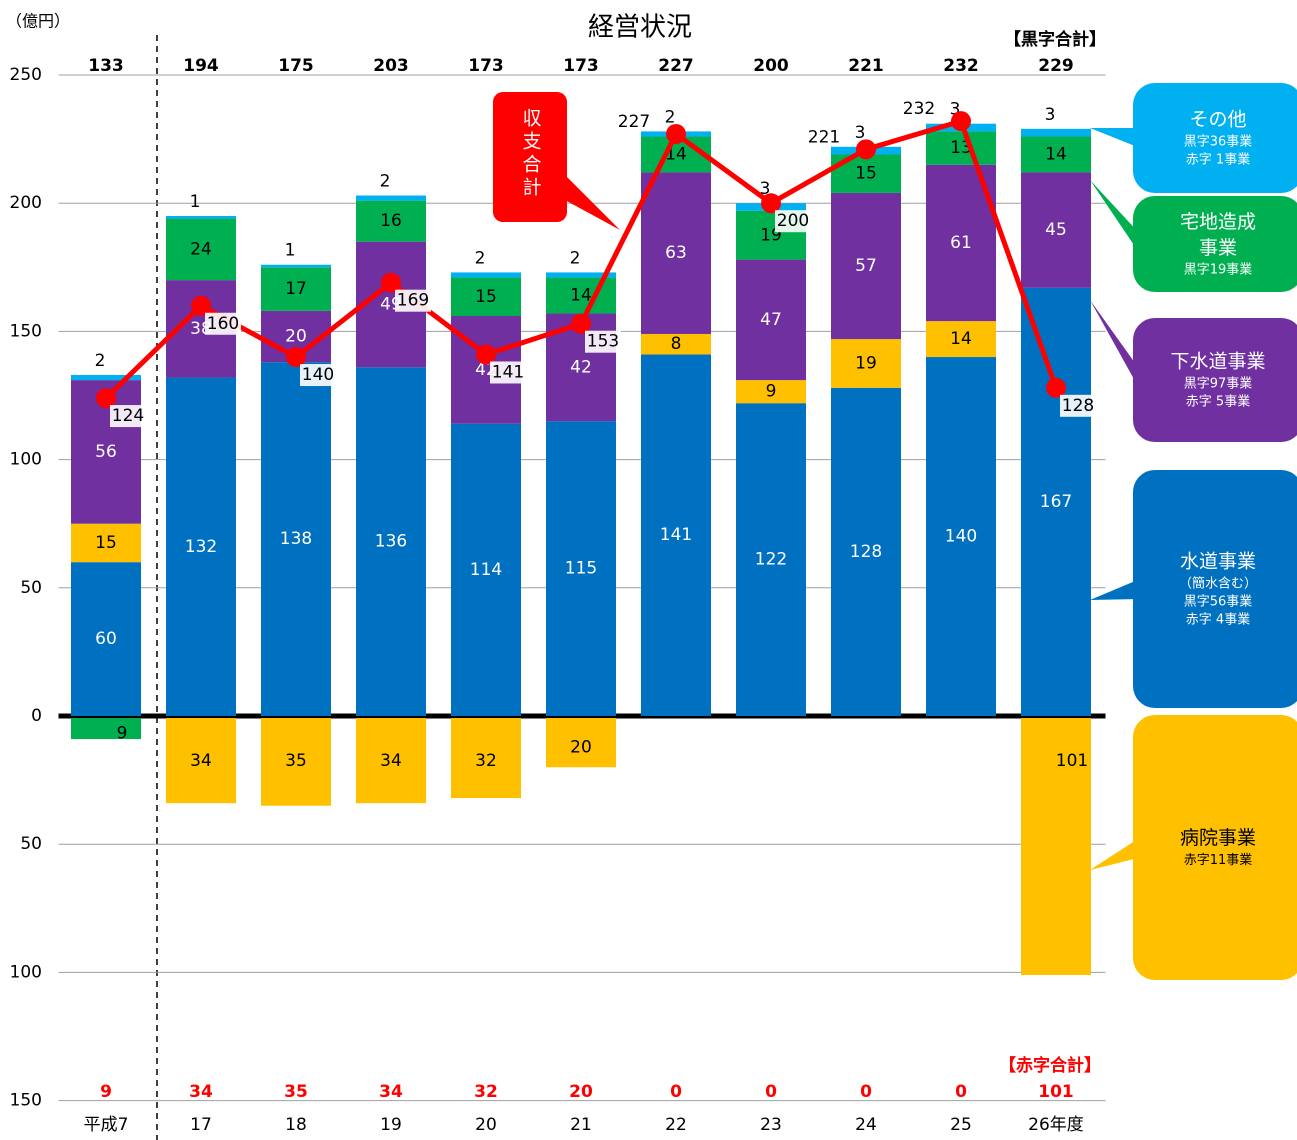 This screenshot has height=1140, width=1297. What do you see at coordinates (1072, 761) in the screenshot?
I see `bar-value-label-negative: 101` at bounding box center [1072, 761].